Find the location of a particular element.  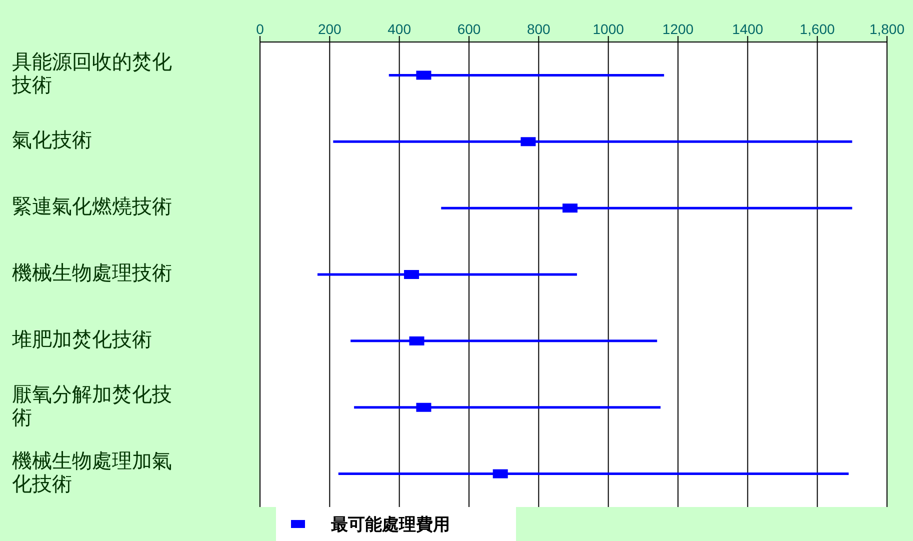

x-tick-label: 800 is located at coordinates (538, 29).